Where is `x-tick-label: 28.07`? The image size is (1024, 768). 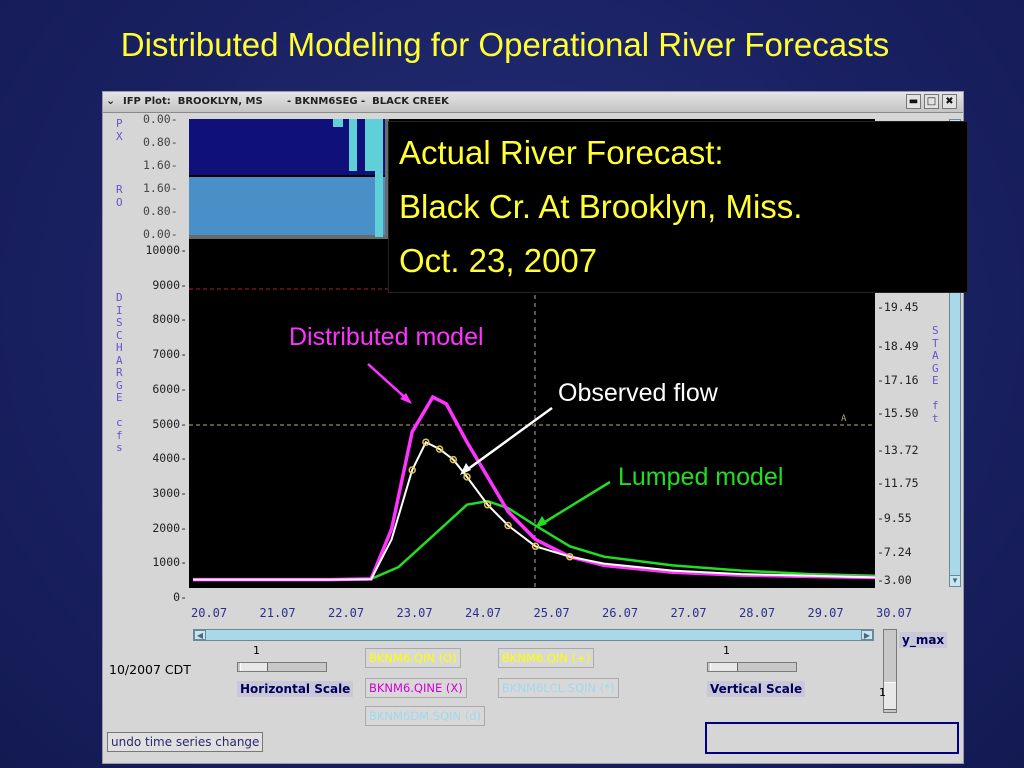
x-tick-label: 28.07 is located at coordinates (757, 613).